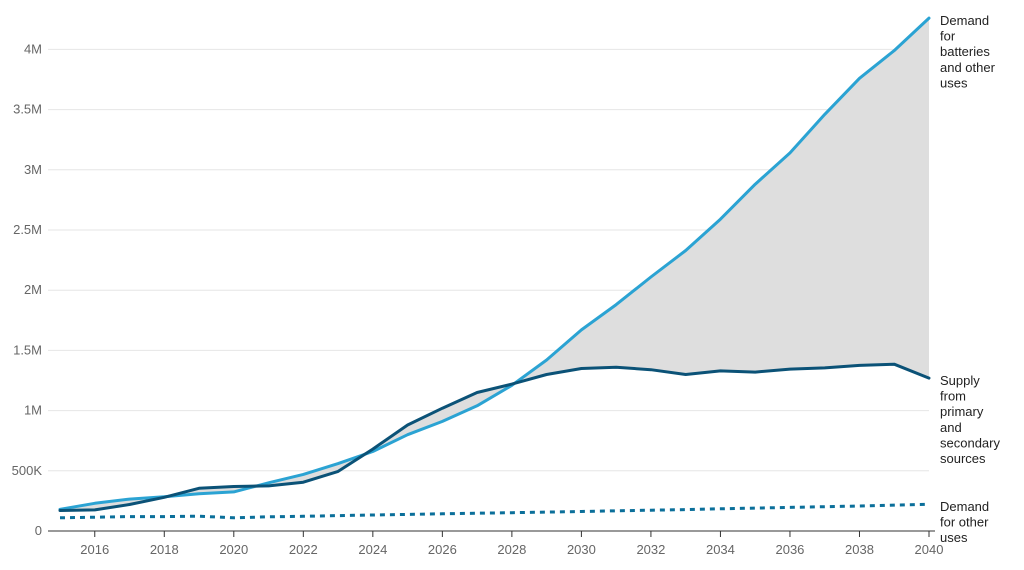  Describe the element at coordinates (33, 410) in the screenshot. I see `y-tick-label: 1M` at that location.